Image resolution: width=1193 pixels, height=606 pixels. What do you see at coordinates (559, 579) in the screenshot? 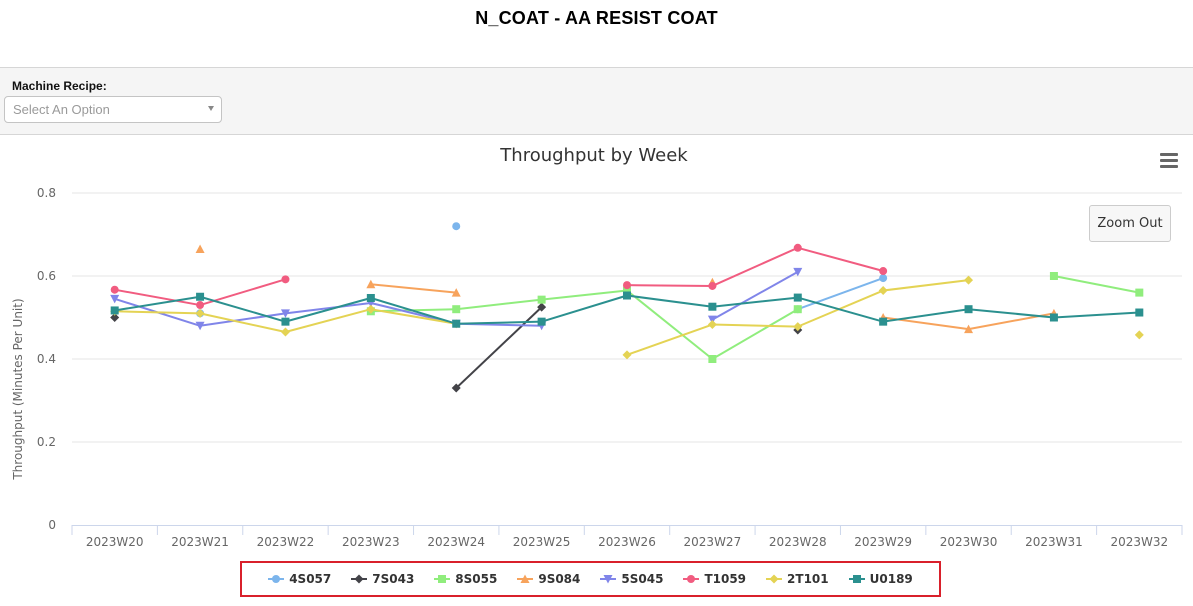
I see `legend-label: 9S084` at bounding box center [559, 579].